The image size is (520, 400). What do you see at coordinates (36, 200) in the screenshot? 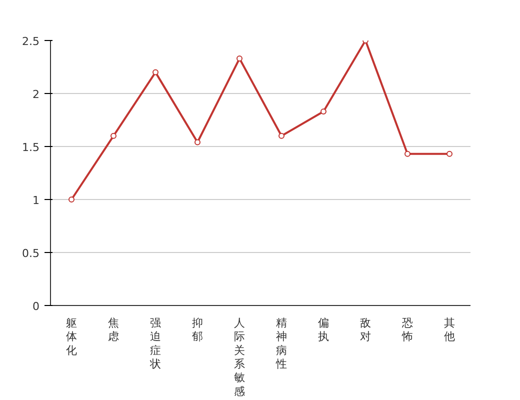
I see `y-tick-label: 1` at bounding box center [36, 200].